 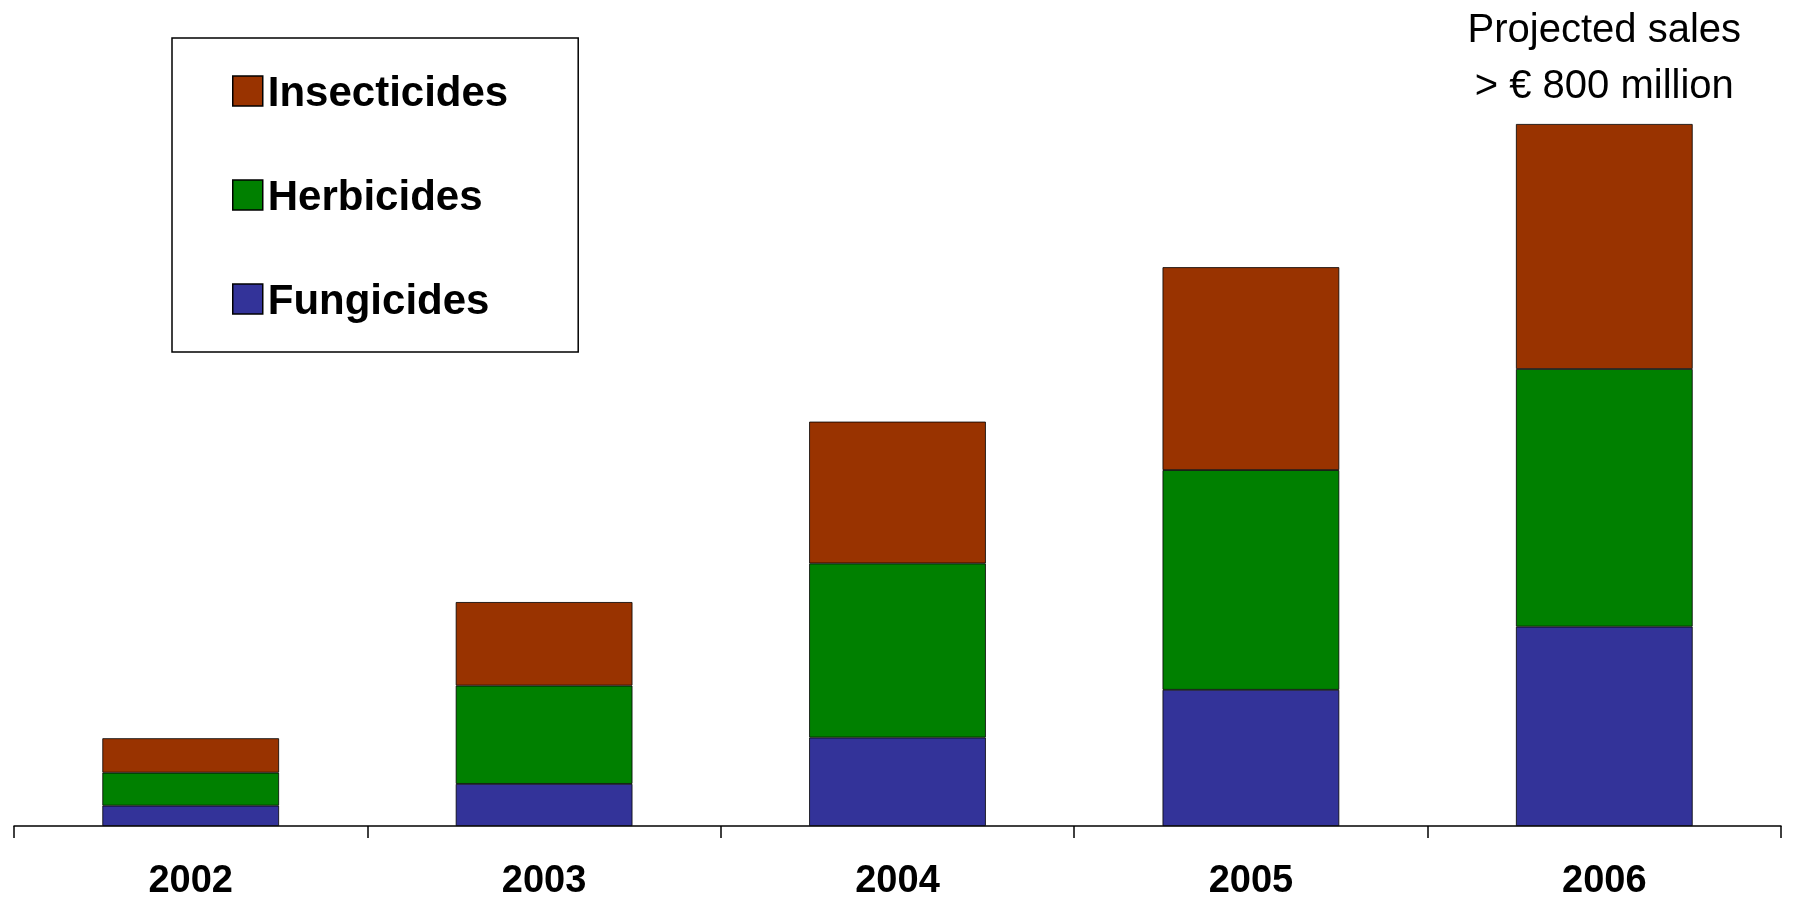 What do you see at coordinates (190, 879) in the screenshot?
I see `x-tick-label: 2002` at bounding box center [190, 879].